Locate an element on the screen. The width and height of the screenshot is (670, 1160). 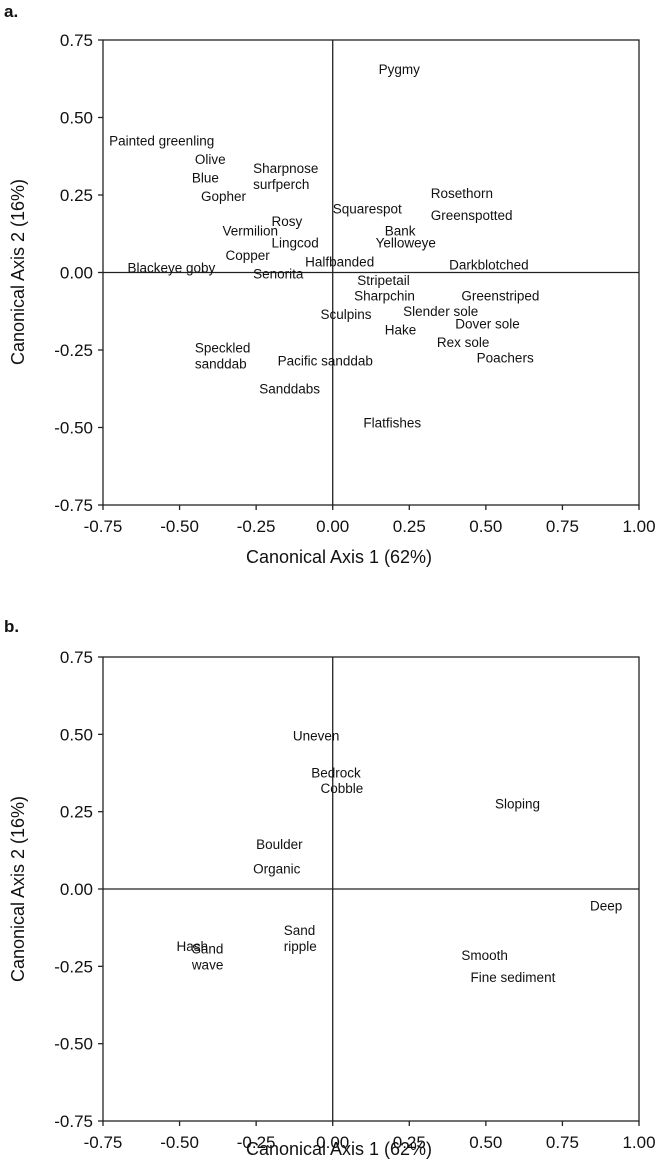
panel-a-letter: a. is located at coordinates (11, 11).